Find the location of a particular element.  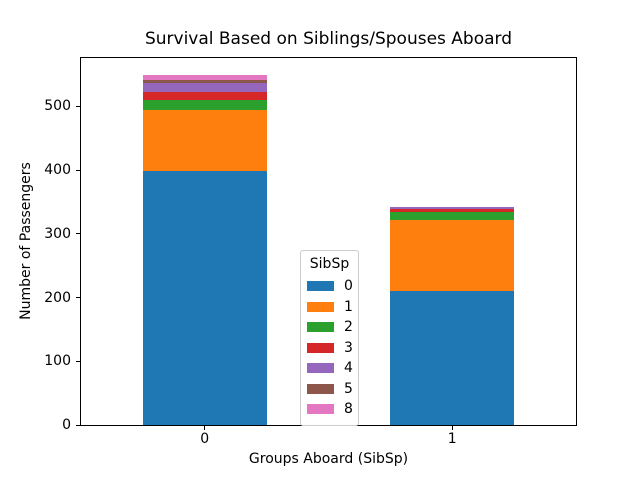

legend-entry-3: 3 is located at coordinates (330, 348).